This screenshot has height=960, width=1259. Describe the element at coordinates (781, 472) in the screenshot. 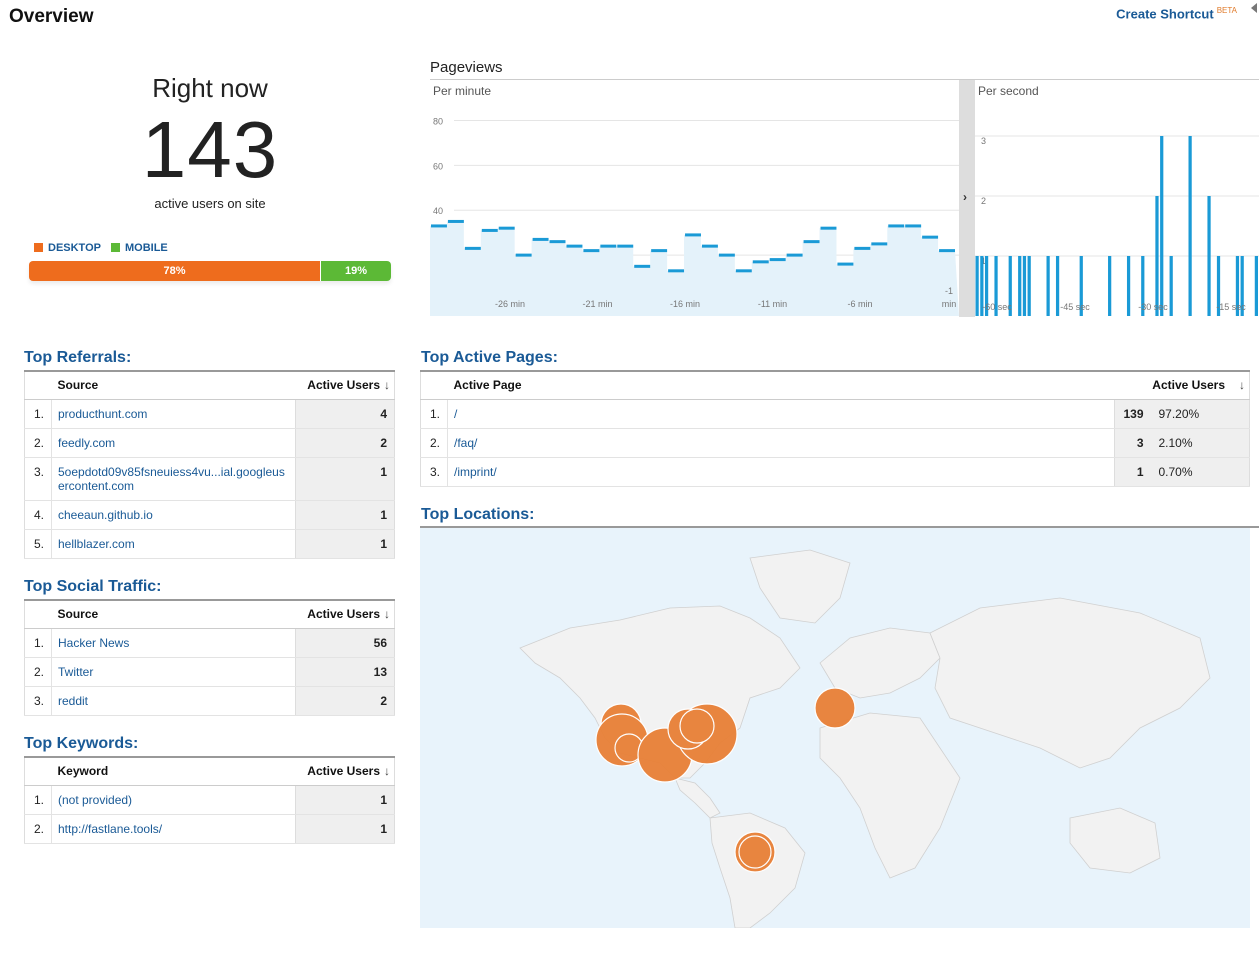

I see `page-link: /imprint/` at that location.